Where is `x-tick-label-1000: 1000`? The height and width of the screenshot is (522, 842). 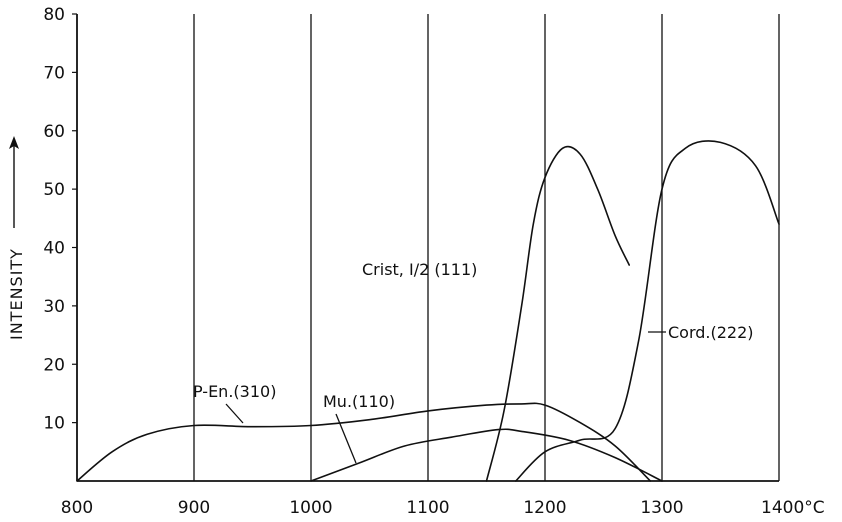
x-tick-label-1000: 1000 is located at coordinates (310, 508).